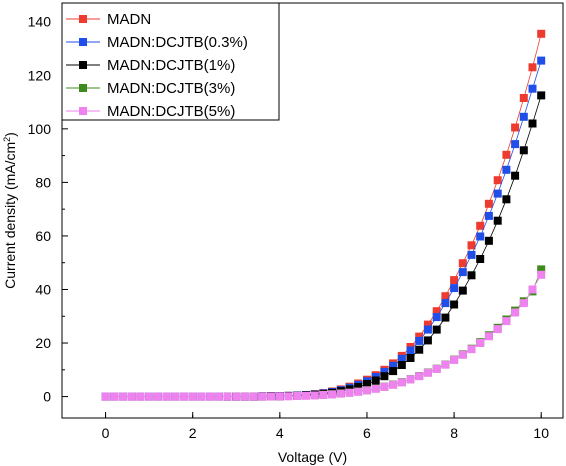 The image size is (566, 466). I want to click on legend-item: MADN:DCJTB(5%), so click(150, 111).